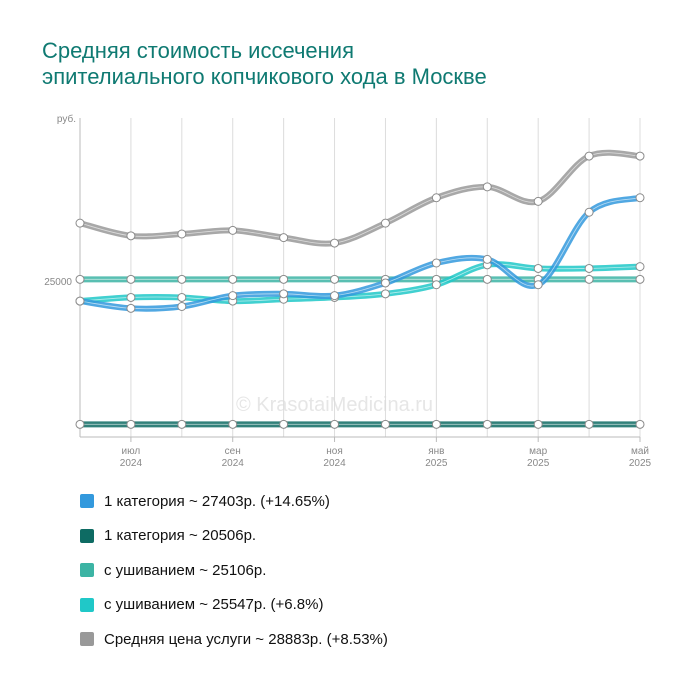 The image size is (700, 683). What do you see at coordinates (217, 501) in the screenshot?
I see `legend-label: 1 категория ~ 27403р. (+14.65%)` at bounding box center [217, 501].